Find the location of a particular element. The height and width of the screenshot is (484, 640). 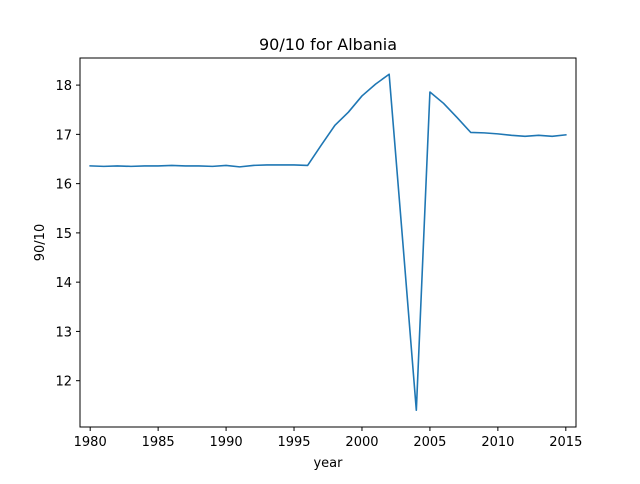

x-axis-ticks: 1980 1985 1990 1995 2000 2005 2010 2015 is located at coordinates (328, 438).